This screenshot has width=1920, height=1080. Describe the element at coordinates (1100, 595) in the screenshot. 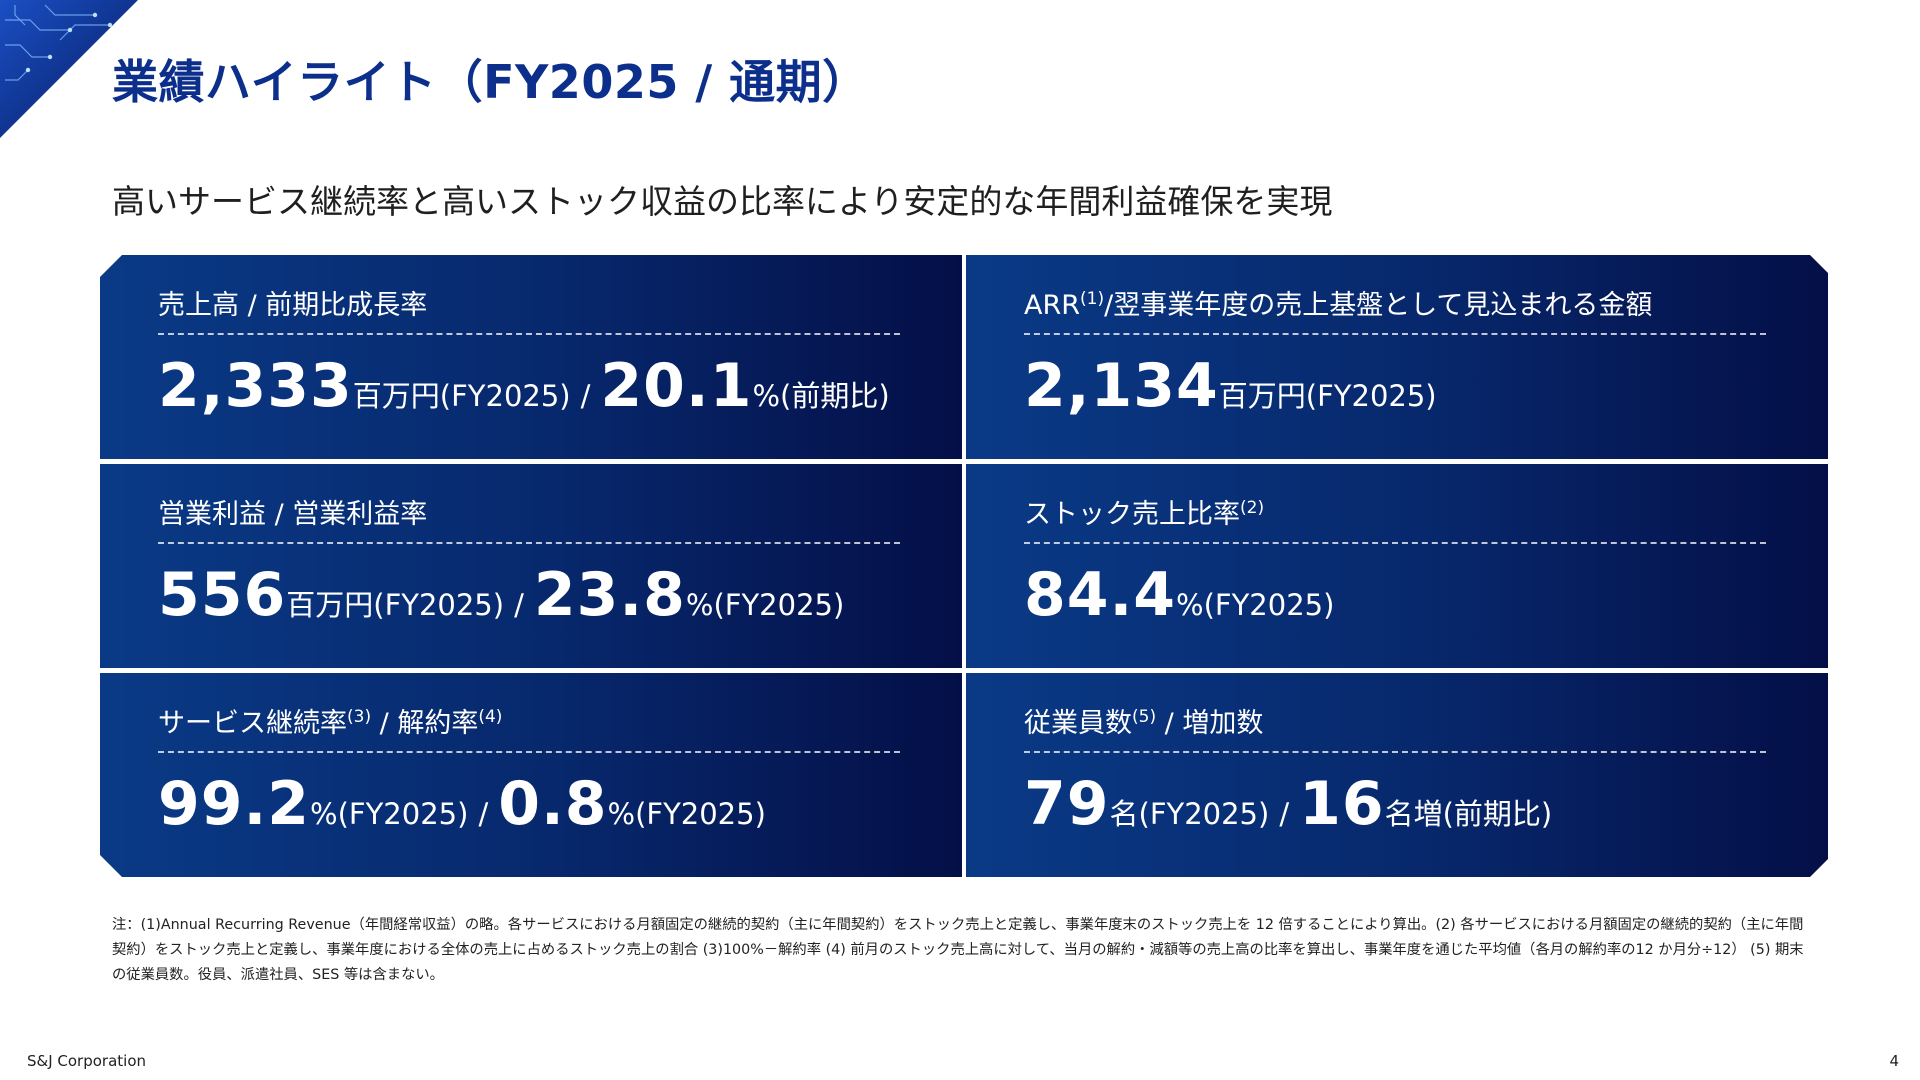

I see `kpi-number: 84.4` at that location.